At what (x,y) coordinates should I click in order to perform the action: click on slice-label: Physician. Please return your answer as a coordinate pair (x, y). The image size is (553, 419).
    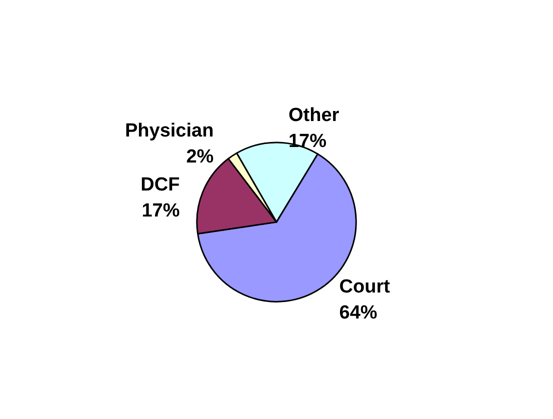
    Looking at the image, I should click on (169, 131).